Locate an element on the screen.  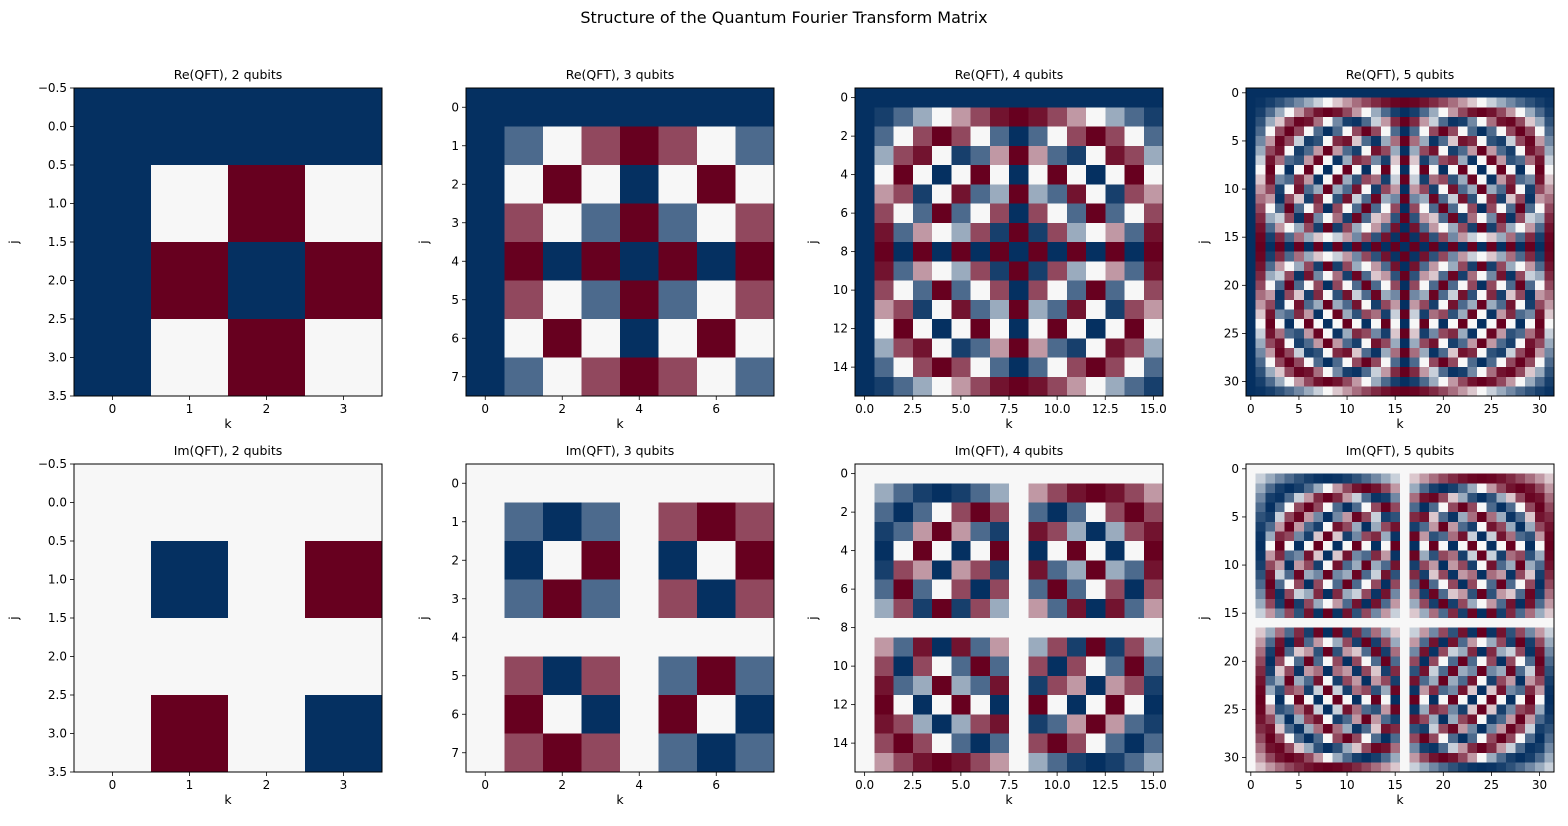
y-tick-label: 0 is located at coordinates (1235, 469).